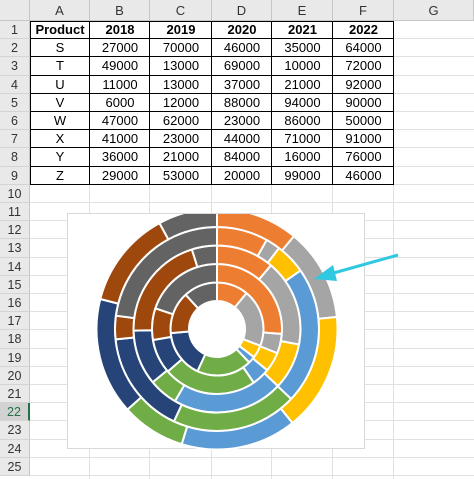  Describe the element at coordinates (60, 29) in the screenshot. I see `table-header-cell: Product` at that location.